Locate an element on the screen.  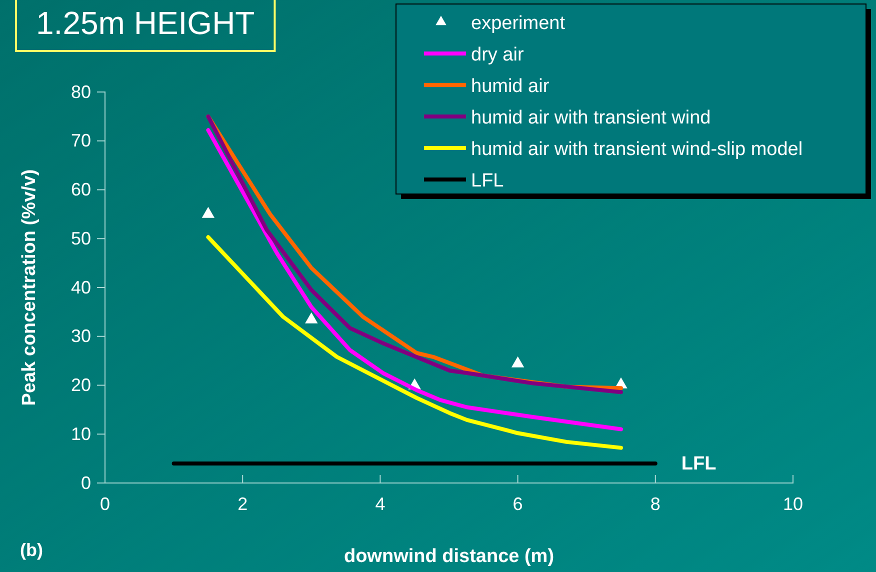
x-tick-label: 6 is located at coordinates (517, 504).